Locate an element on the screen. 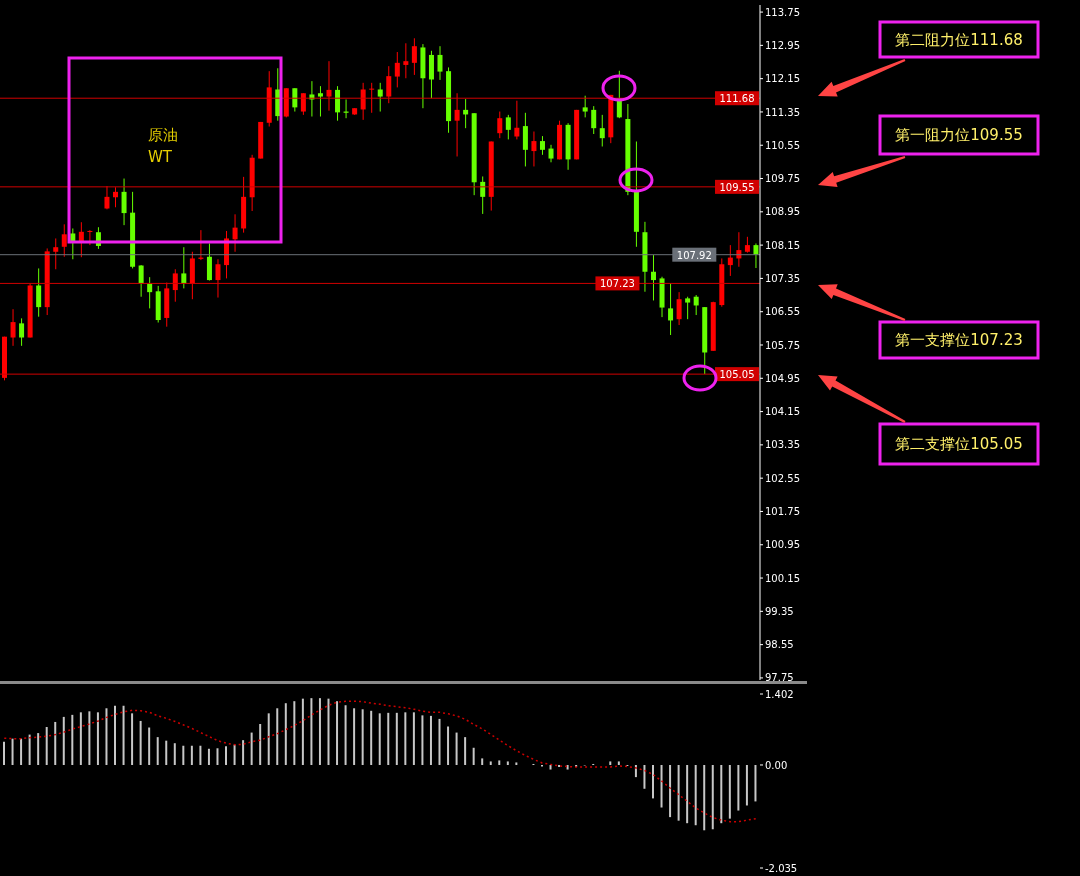 The image size is (1080, 876). y-tick-label: 105.75 is located at coordinates (782, 345).